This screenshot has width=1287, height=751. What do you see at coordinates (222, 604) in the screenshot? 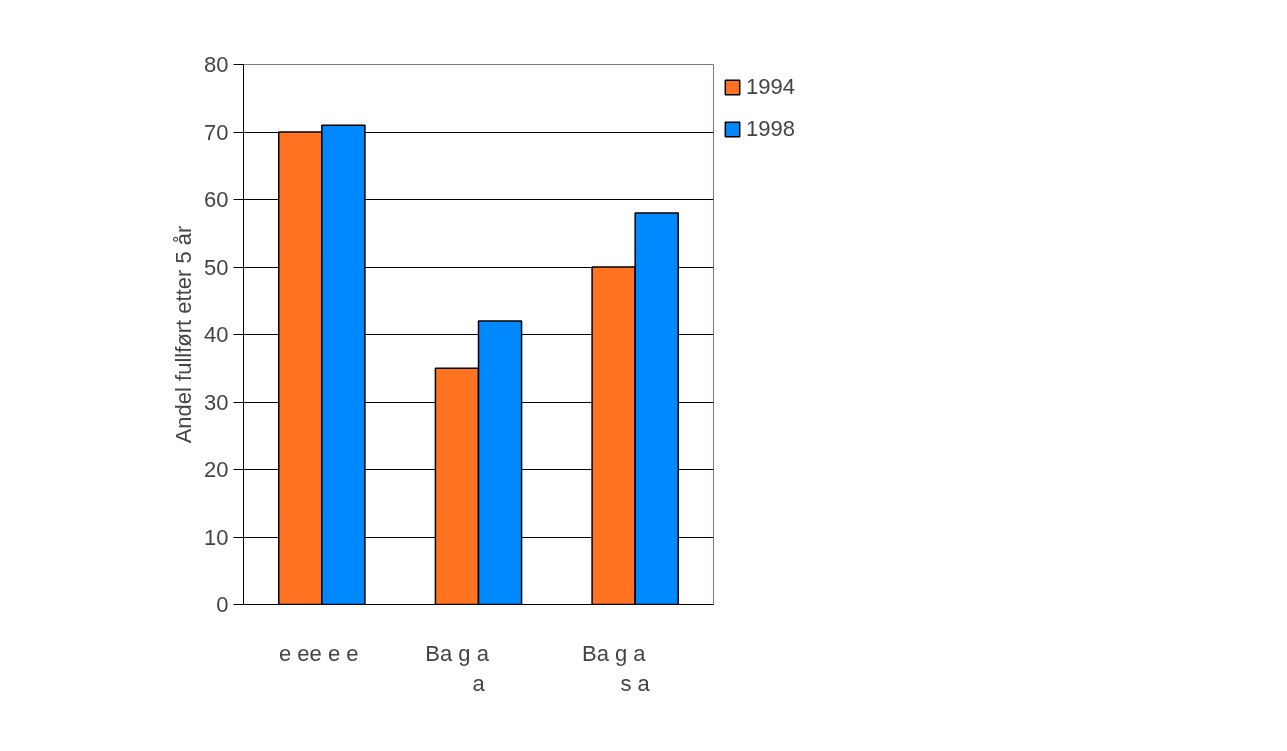
I see `y-tick-label: 0` at bounding box center [222, 604].